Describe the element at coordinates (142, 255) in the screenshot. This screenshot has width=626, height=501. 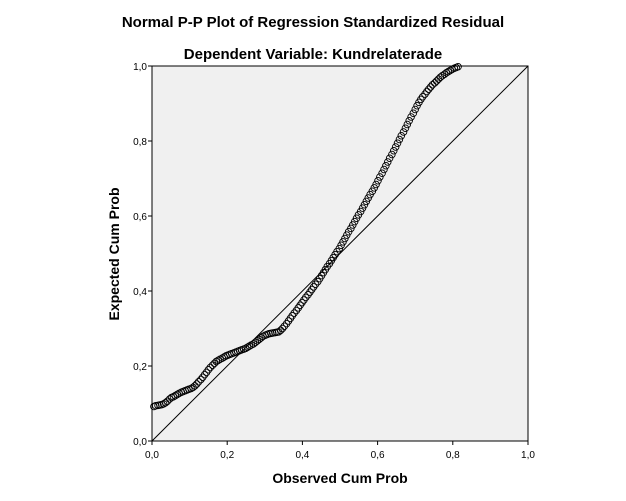
I see `y-axis: 0,0 0,2 0,4 0,6 0,8 1,0` at that location.